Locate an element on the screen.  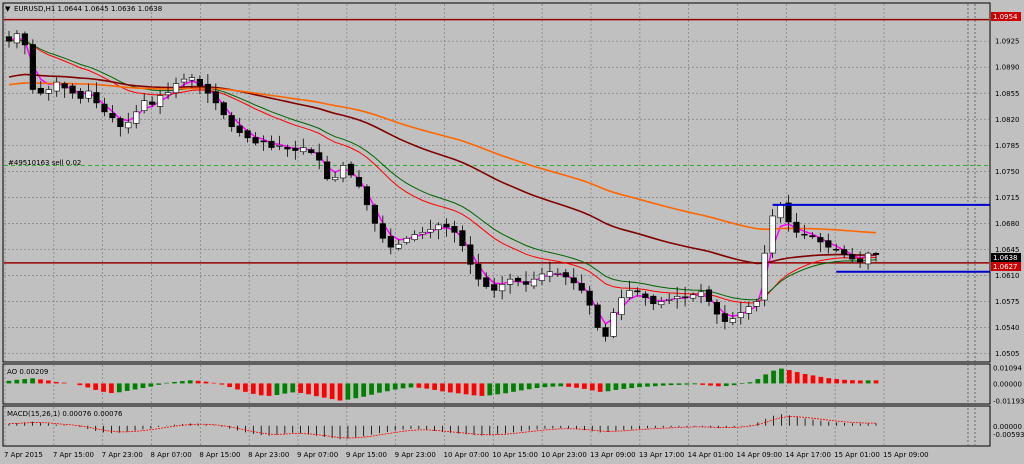
time-tick-label: 10 Apr 15:00 is located at coordinates (515, 455).